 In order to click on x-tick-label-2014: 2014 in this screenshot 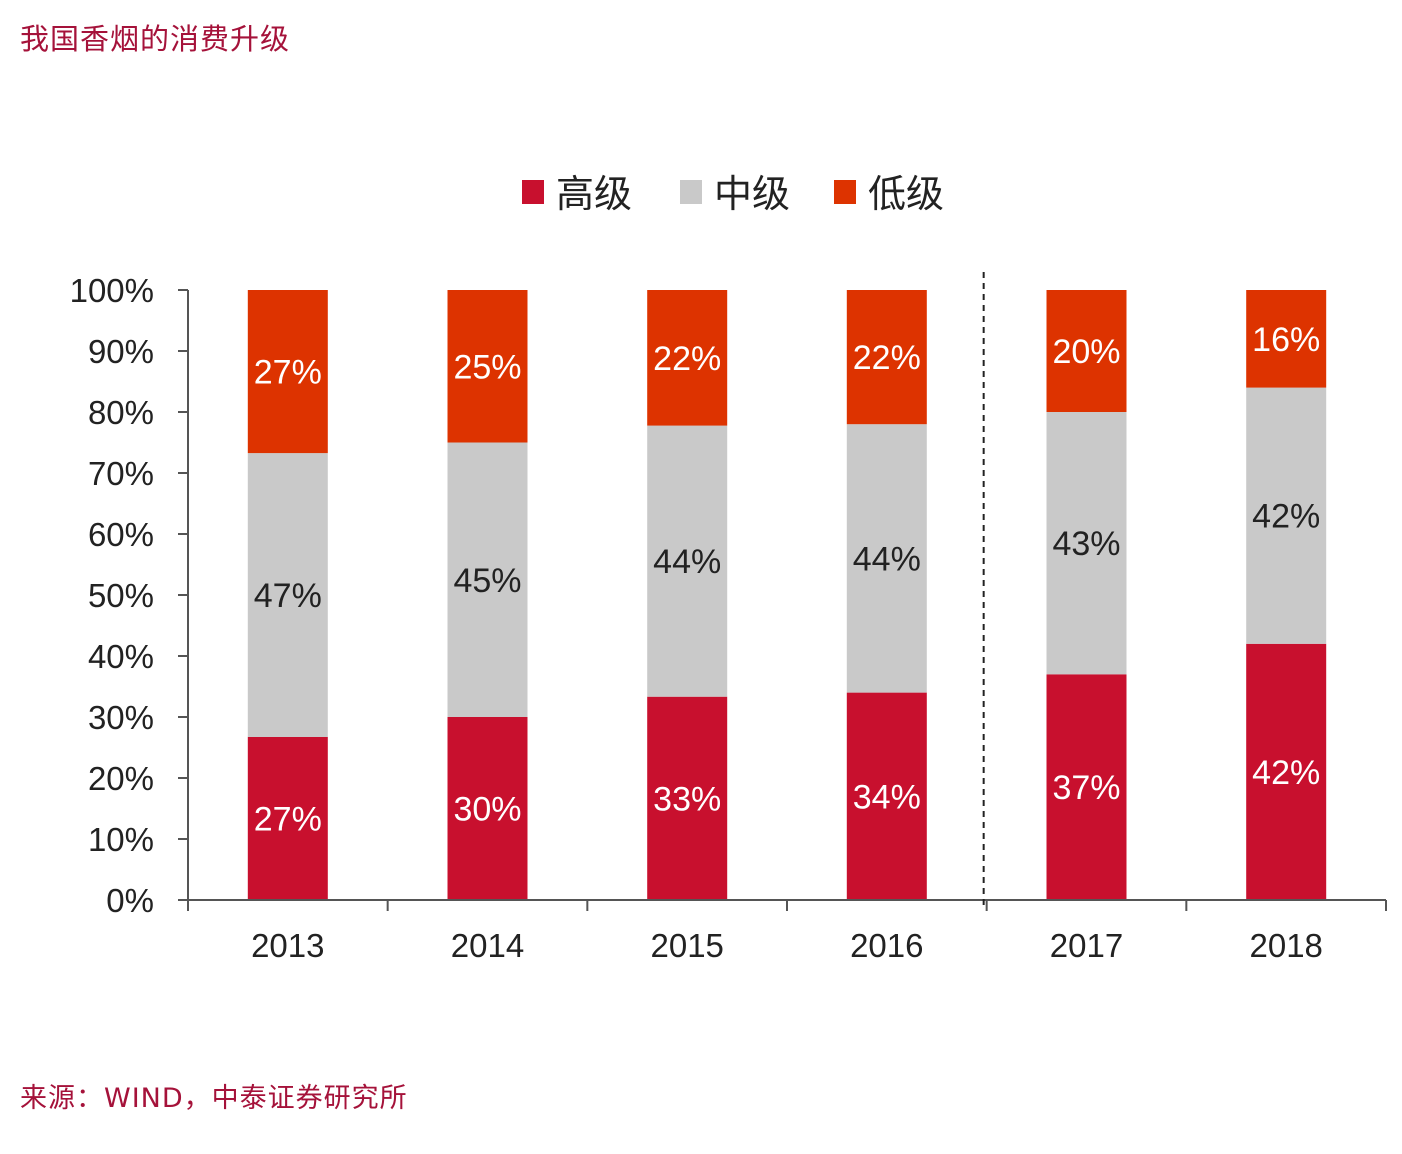, I will do `click(487, 945)`.